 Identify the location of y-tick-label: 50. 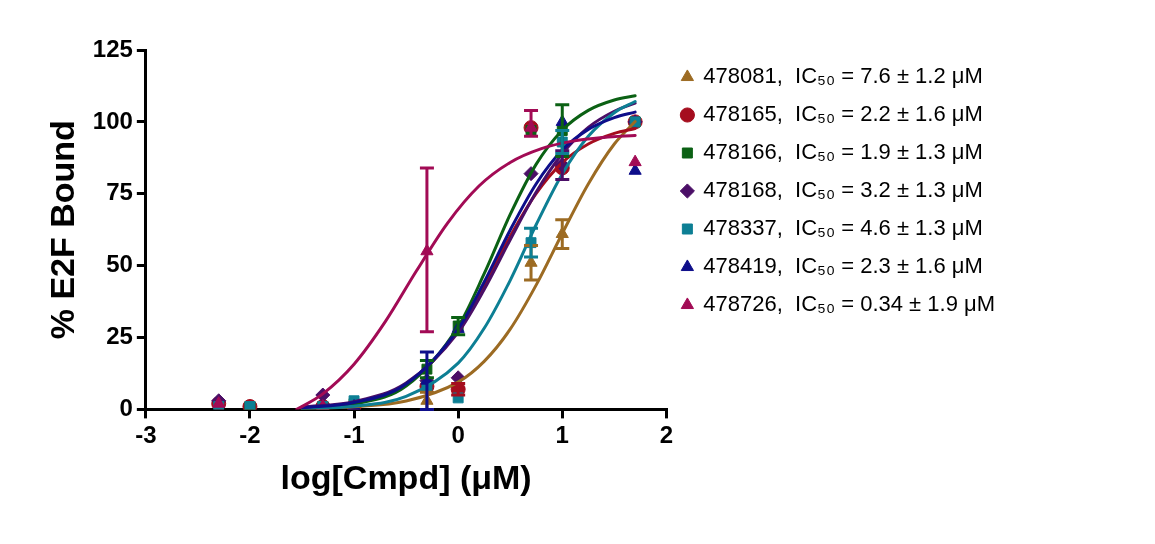
(119, 264).